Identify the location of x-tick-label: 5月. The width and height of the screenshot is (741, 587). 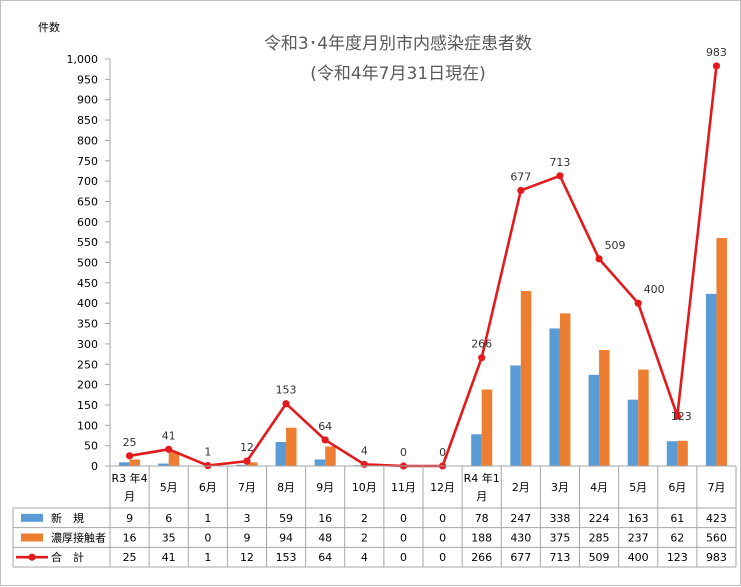
(169, 487).